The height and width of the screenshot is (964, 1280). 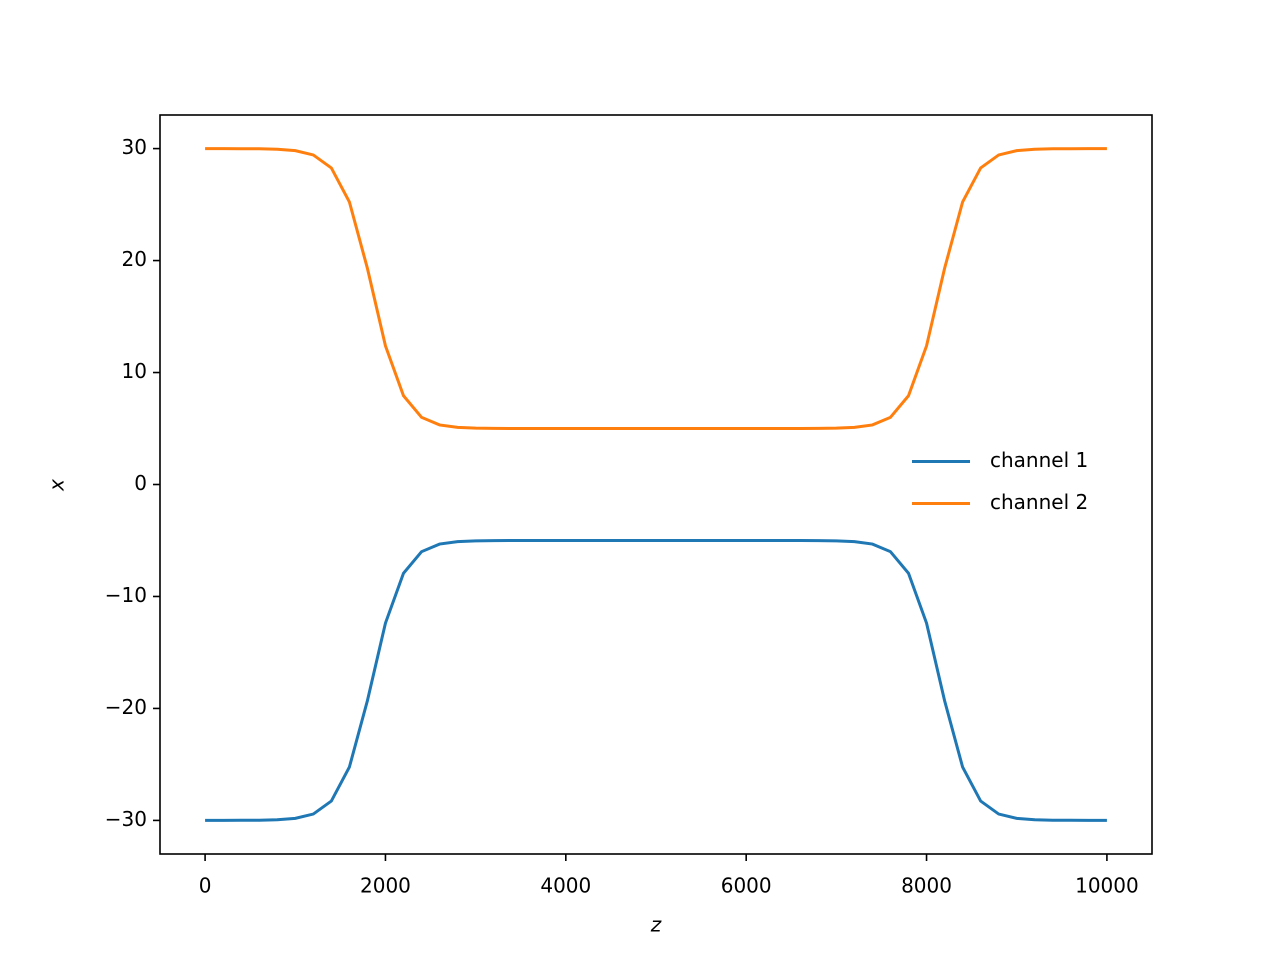 I want to click on y-tick-label: 0, so click(x=140, y=483).